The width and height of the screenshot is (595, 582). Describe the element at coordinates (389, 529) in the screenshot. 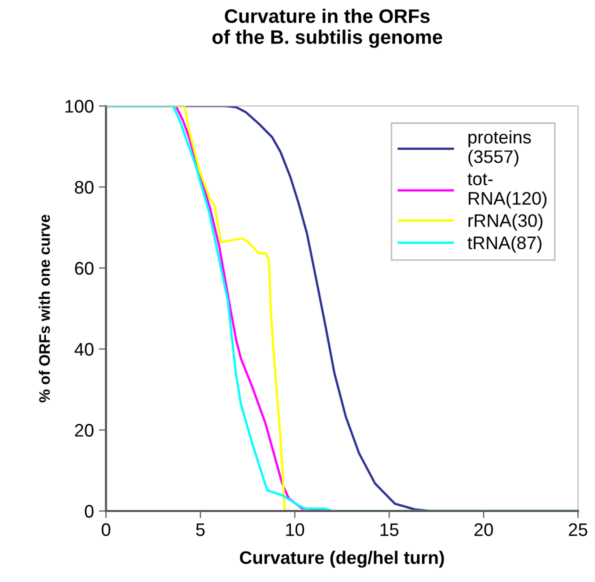

I see `x-tick-label: 15` at that location.